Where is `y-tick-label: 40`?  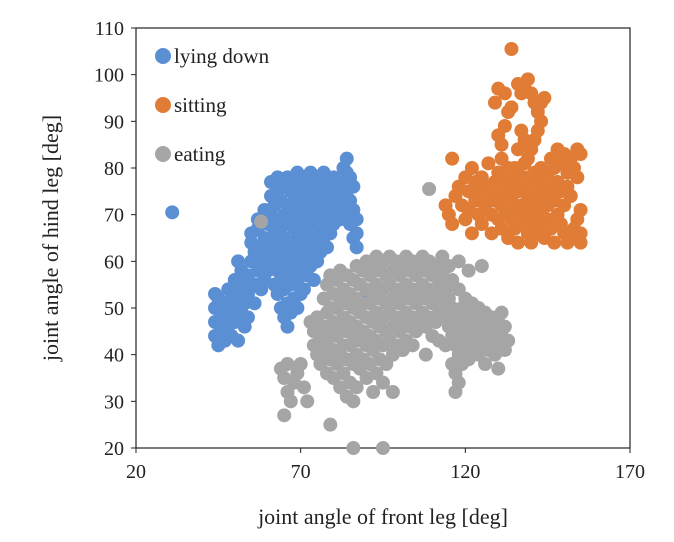
y-tick-label: 40 is located at coordinates (114, 356).